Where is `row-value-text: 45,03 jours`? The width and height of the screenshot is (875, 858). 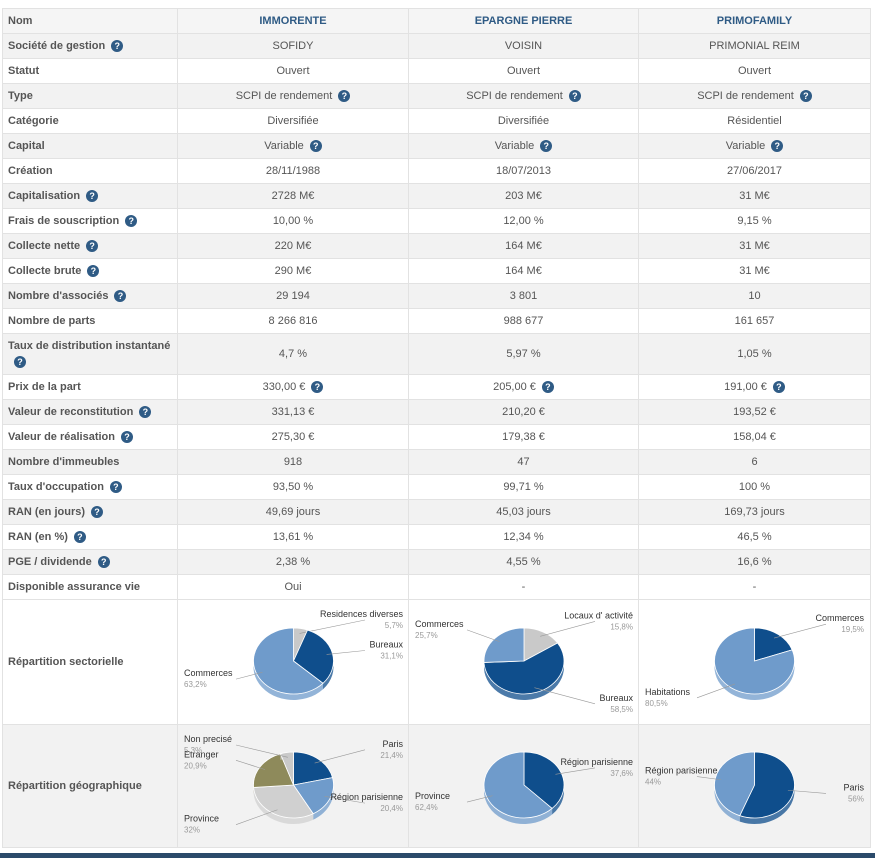
row-value-text: 45,03 jours is located at coordinates (523, 512).